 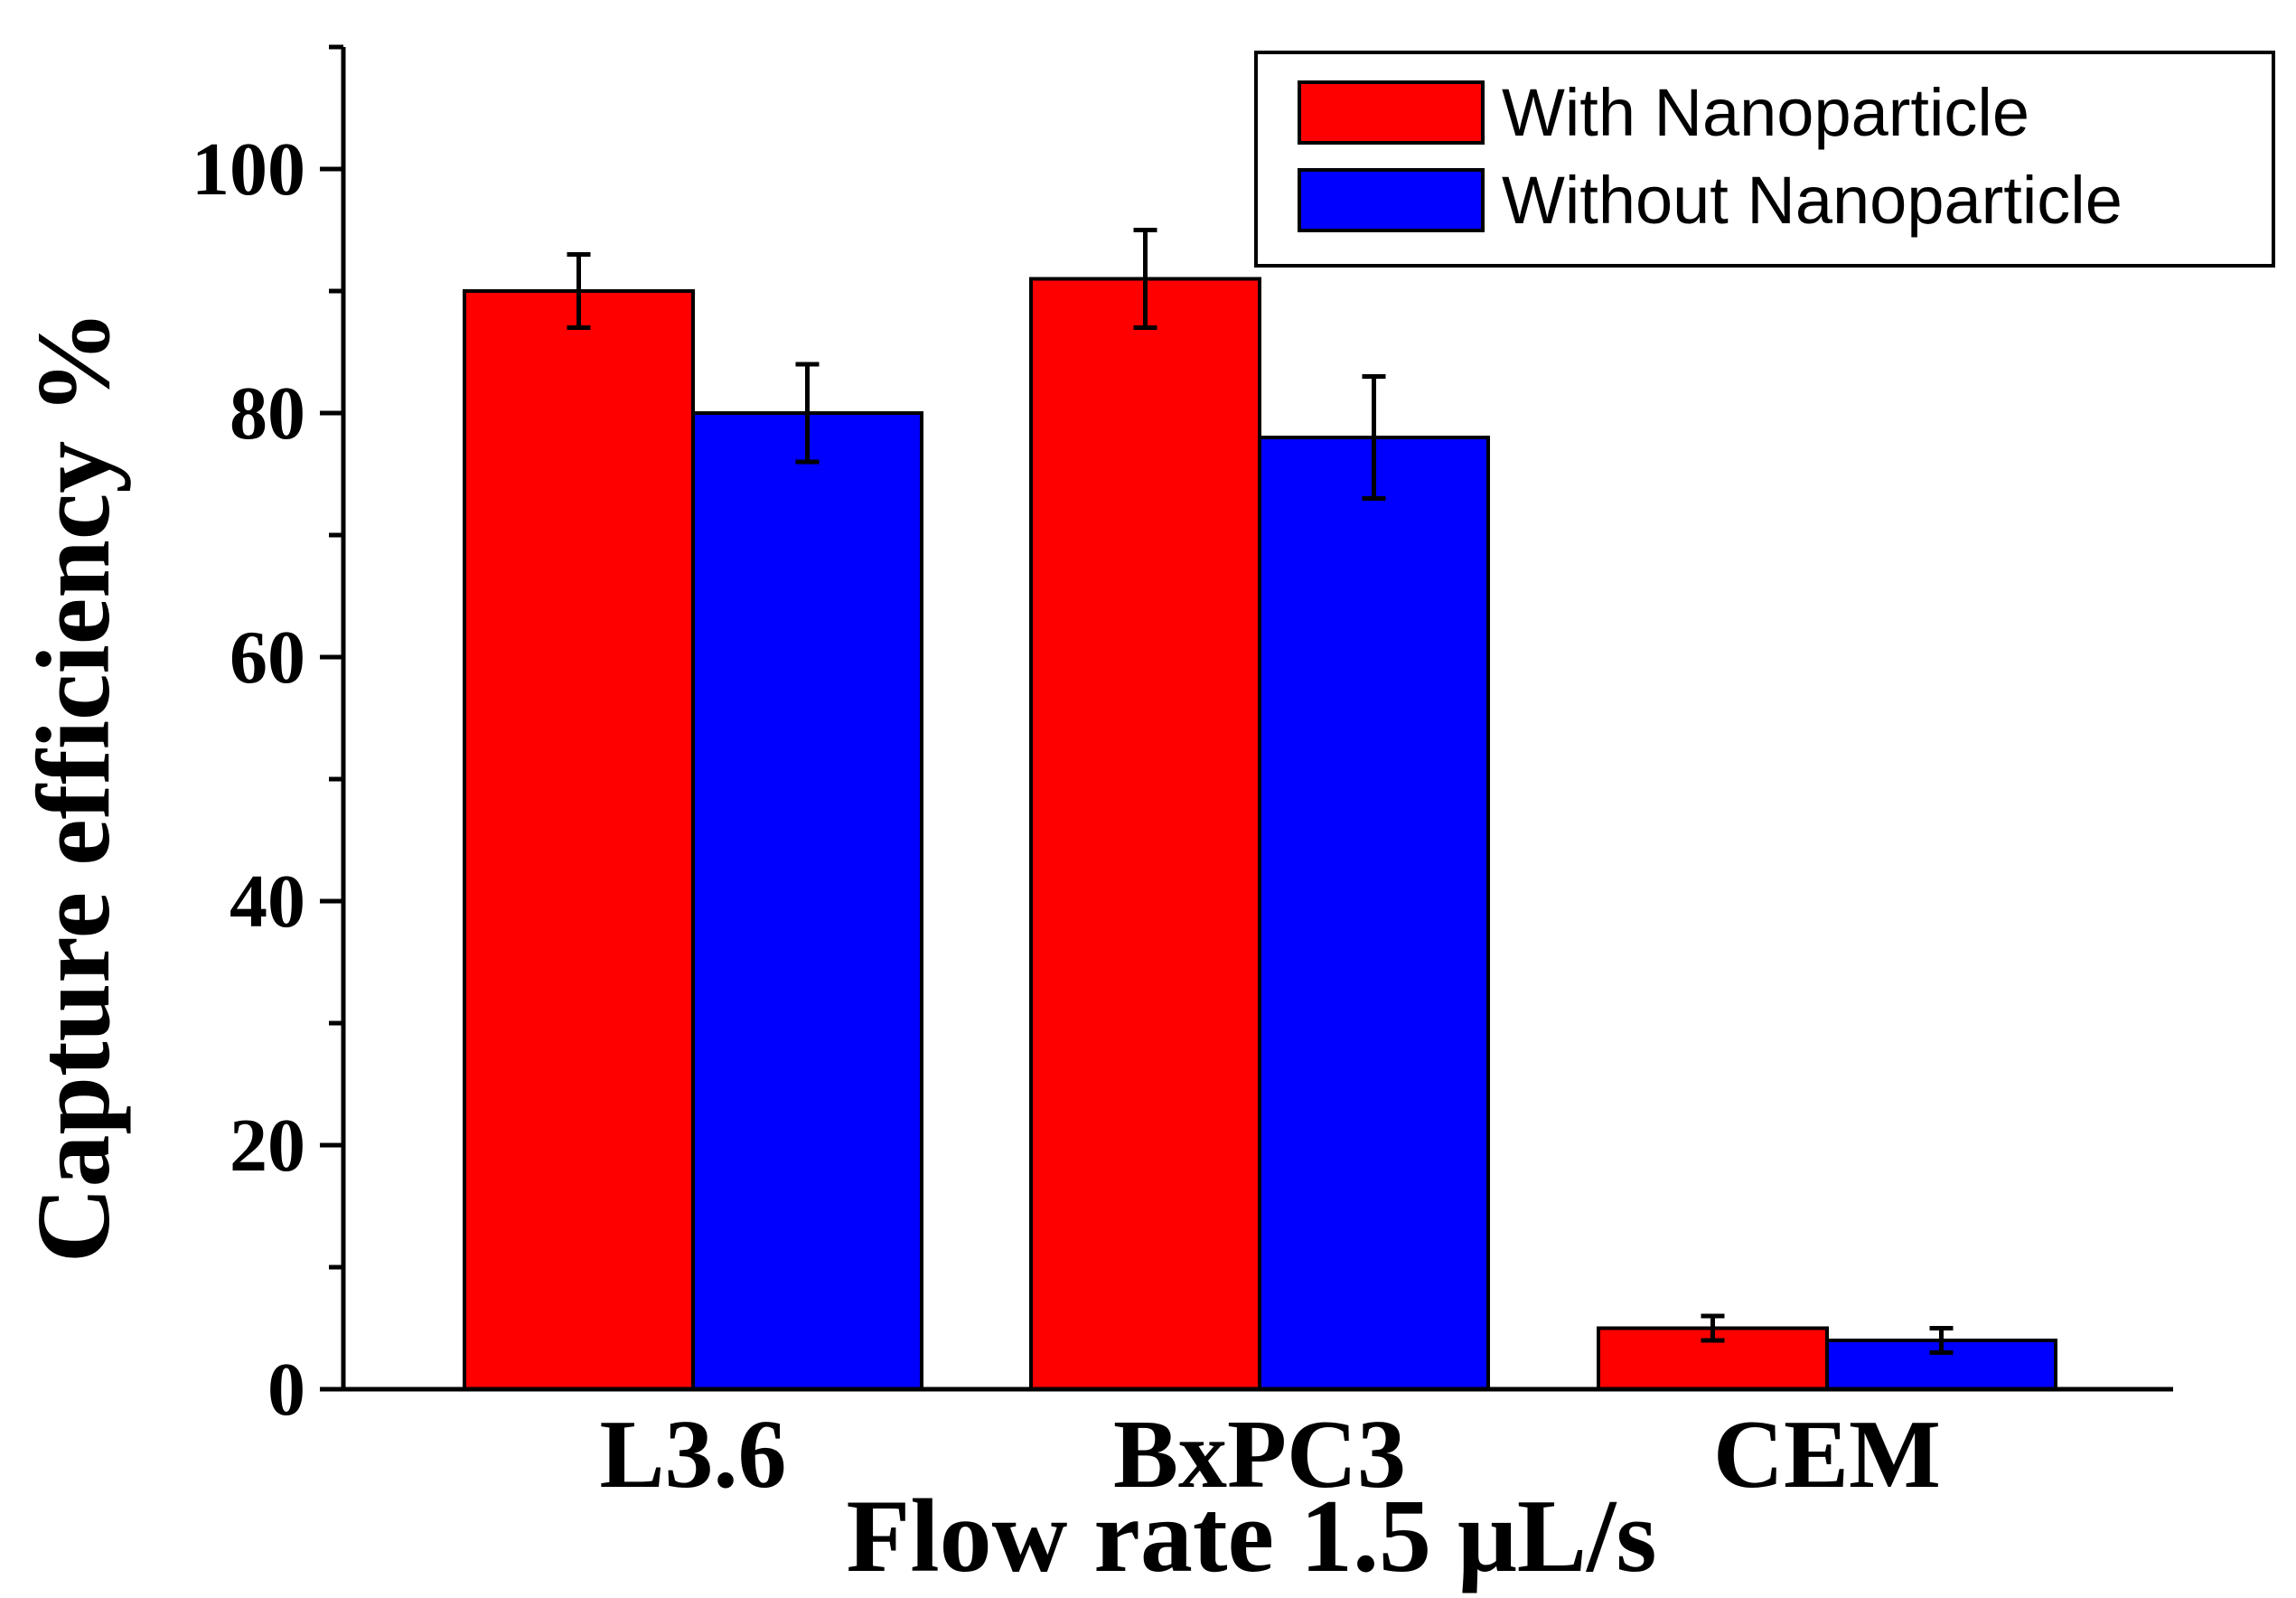 I want to click on error-bar-cem-with-nanoparticle, so click(x=1713, y=1328).